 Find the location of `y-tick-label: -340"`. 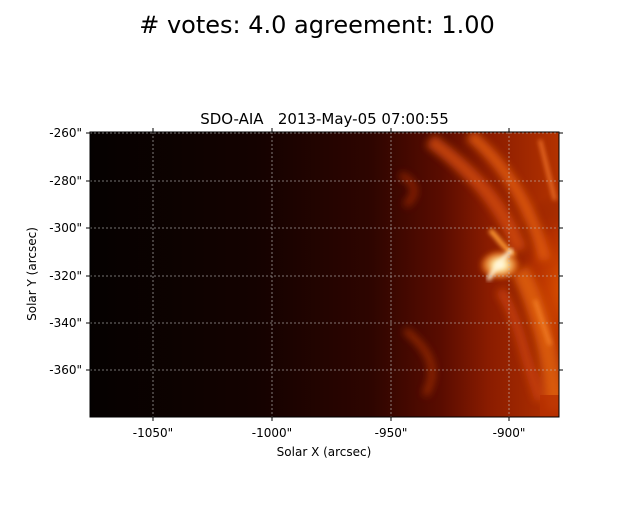

y-tick-label: -340" is located at coordinates (65, 323).